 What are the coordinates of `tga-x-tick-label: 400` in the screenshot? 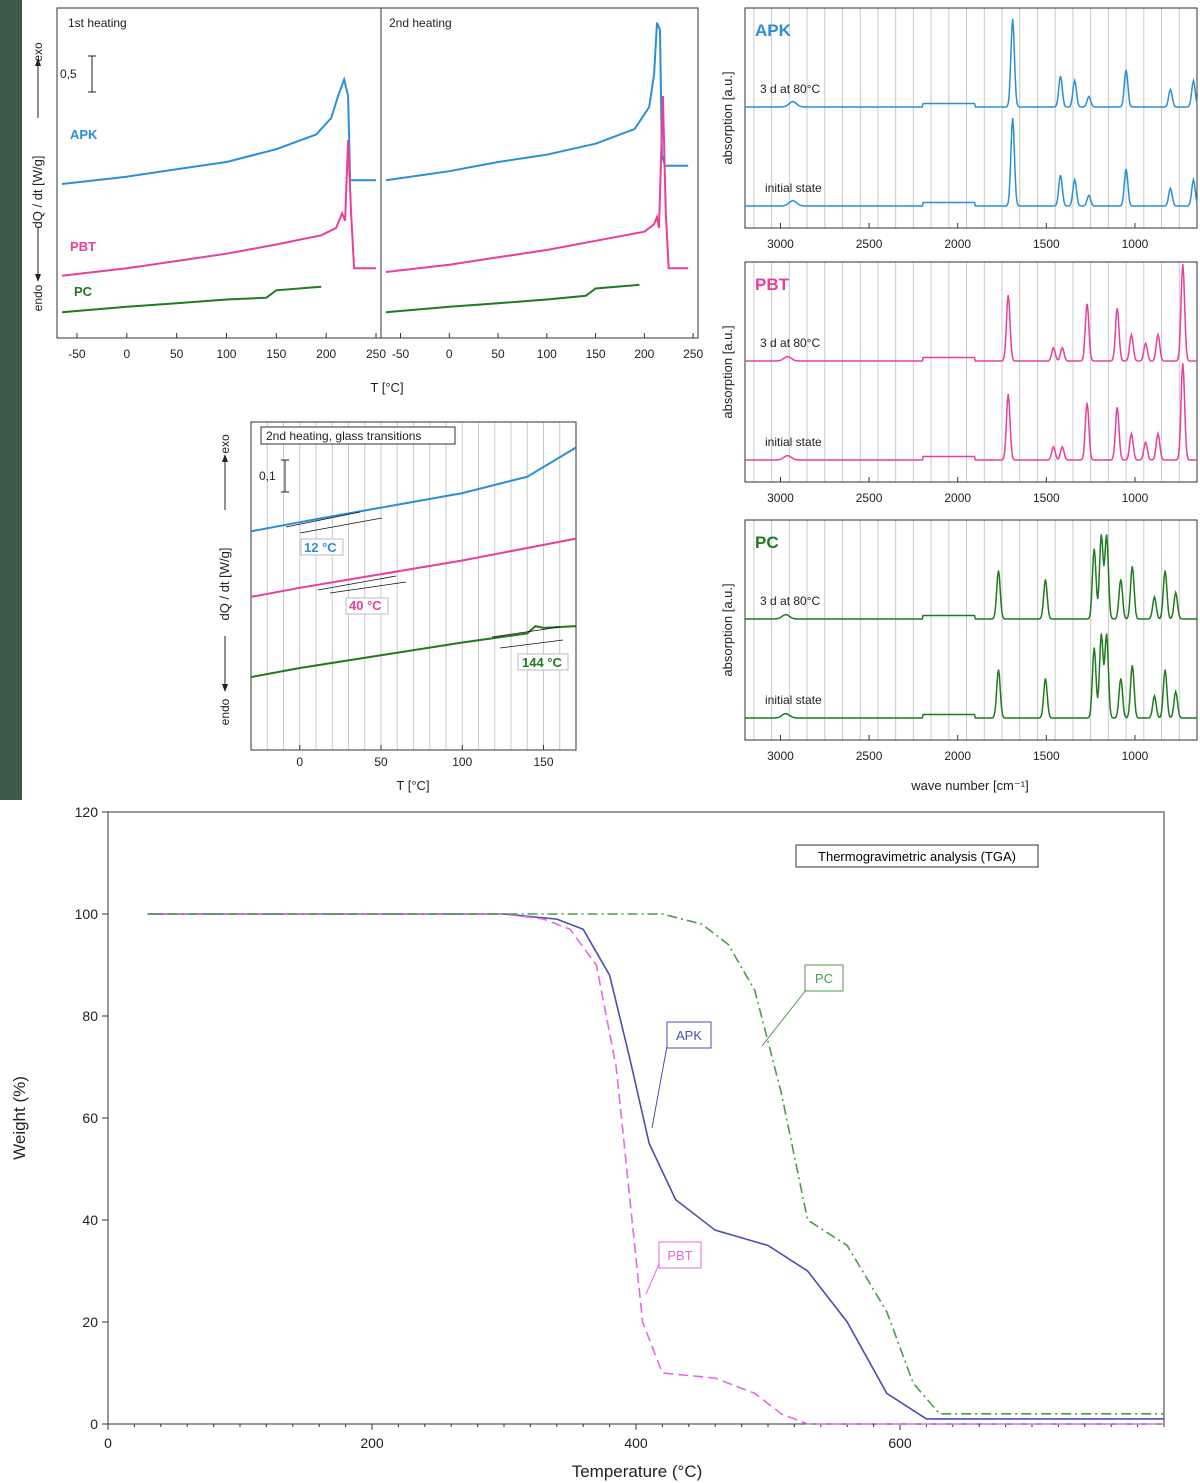 It's located at (636, 1443).